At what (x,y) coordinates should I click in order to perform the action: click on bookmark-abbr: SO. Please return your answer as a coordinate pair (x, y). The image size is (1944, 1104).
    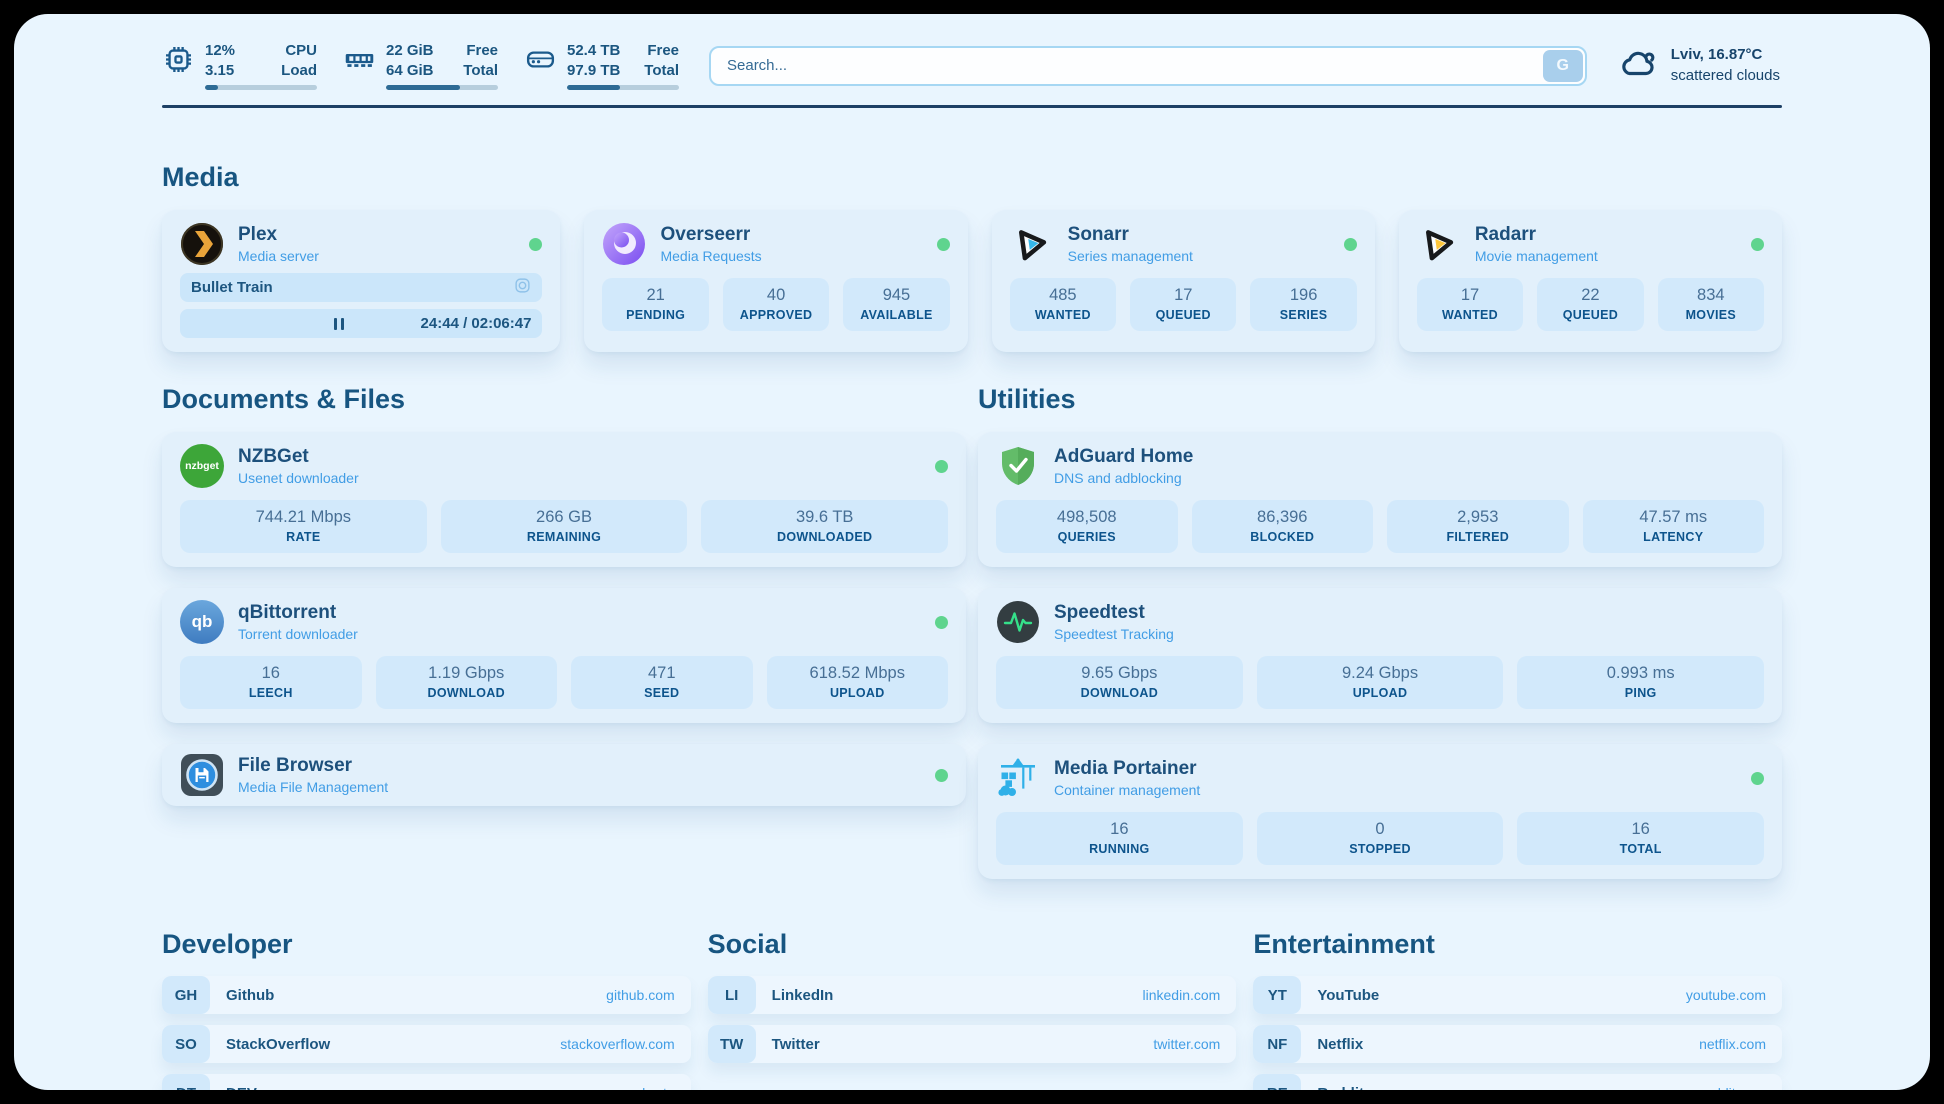
    Looking at the image, I should click on (186, 1044).